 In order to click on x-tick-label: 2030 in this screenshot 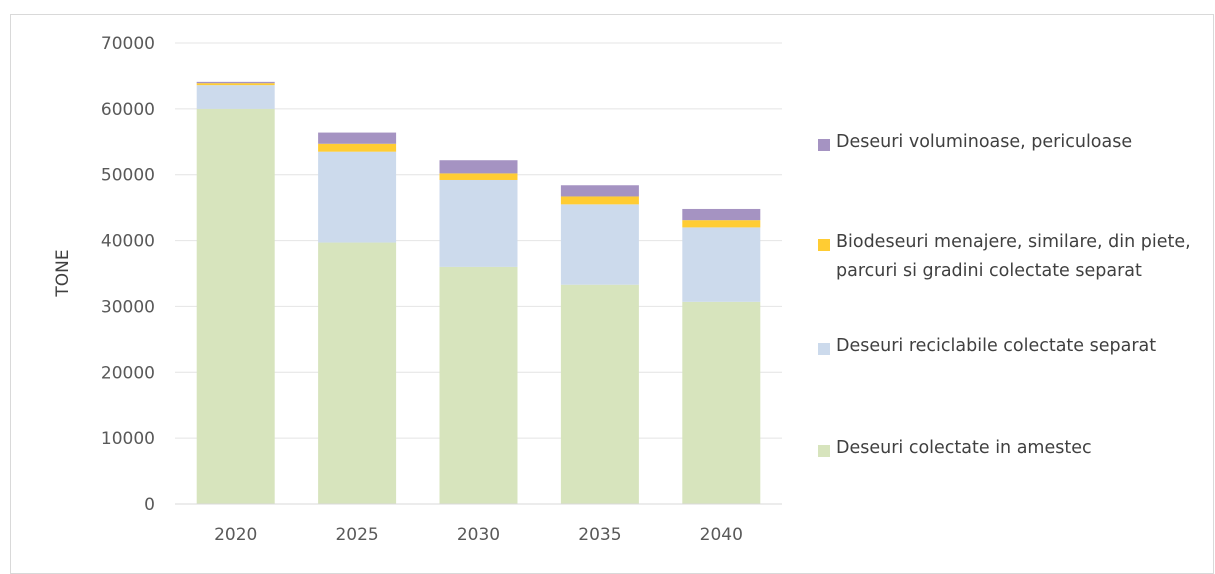, I will do `click(478, 535)`.